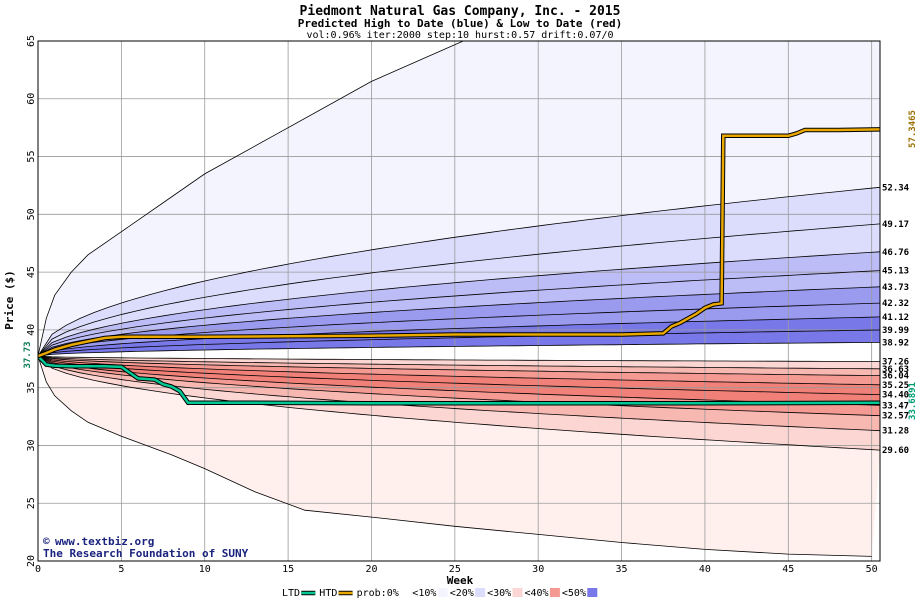  What do you see at coordinates (895, 386) in the screenshot?
I see `level-label: 35.25` at bounding box center [895, 386].